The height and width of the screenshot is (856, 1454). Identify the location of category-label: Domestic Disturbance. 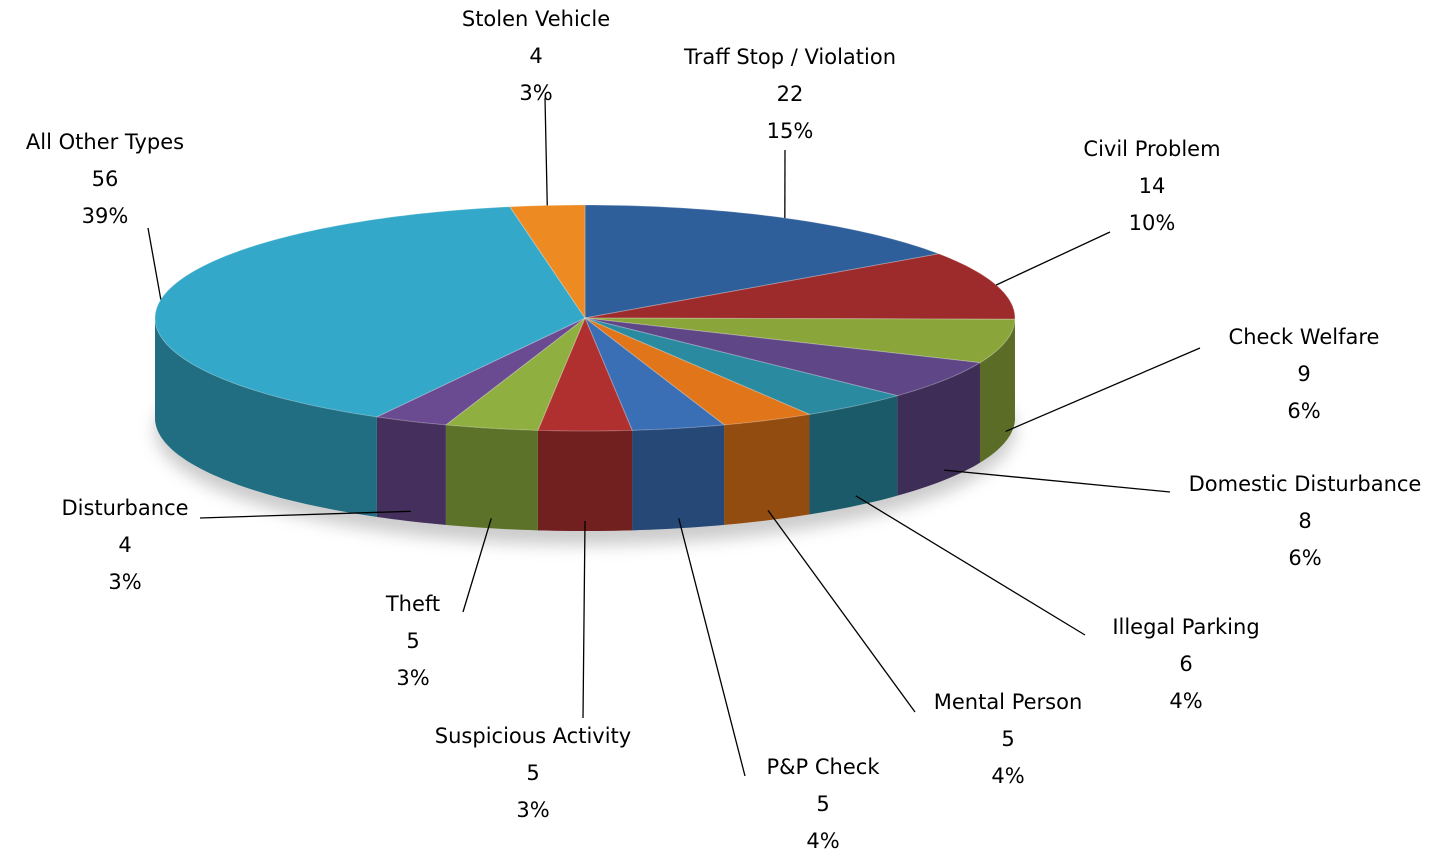
(1305, 484).